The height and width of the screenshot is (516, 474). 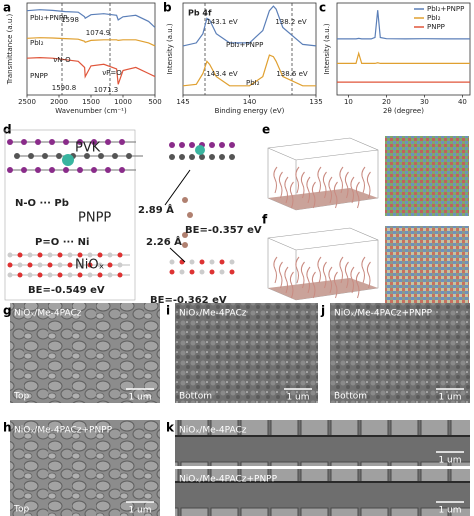 What do you see at coordinates (386, 102) in the screenshot?
I see `x-tick-label: 20` at bounding box center [386, 102].